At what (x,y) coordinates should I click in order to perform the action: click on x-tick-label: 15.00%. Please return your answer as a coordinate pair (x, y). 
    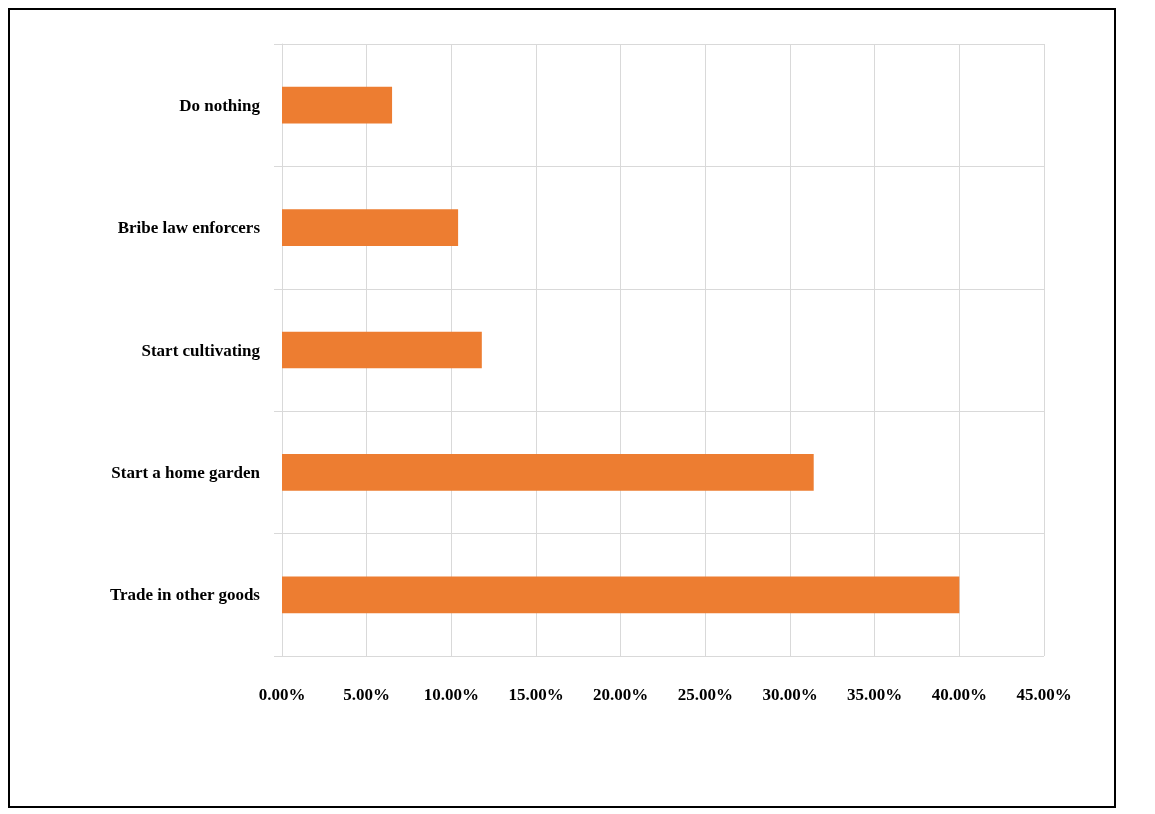
    Looking at the image, I should click on (536, 694).